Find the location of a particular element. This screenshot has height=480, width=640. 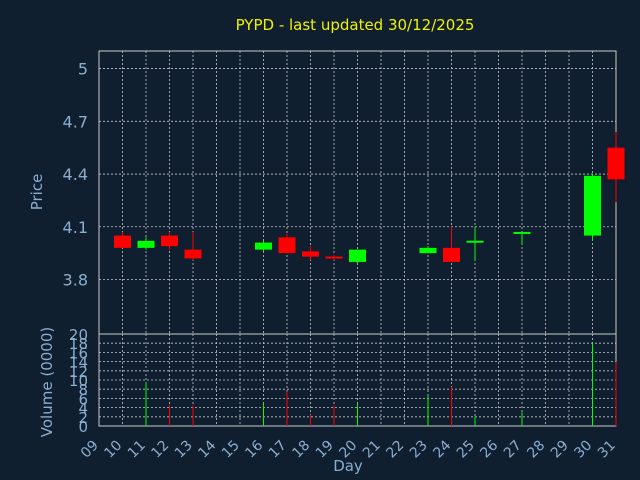

x-tick-label: 25 is located at coordinates (466, 450).